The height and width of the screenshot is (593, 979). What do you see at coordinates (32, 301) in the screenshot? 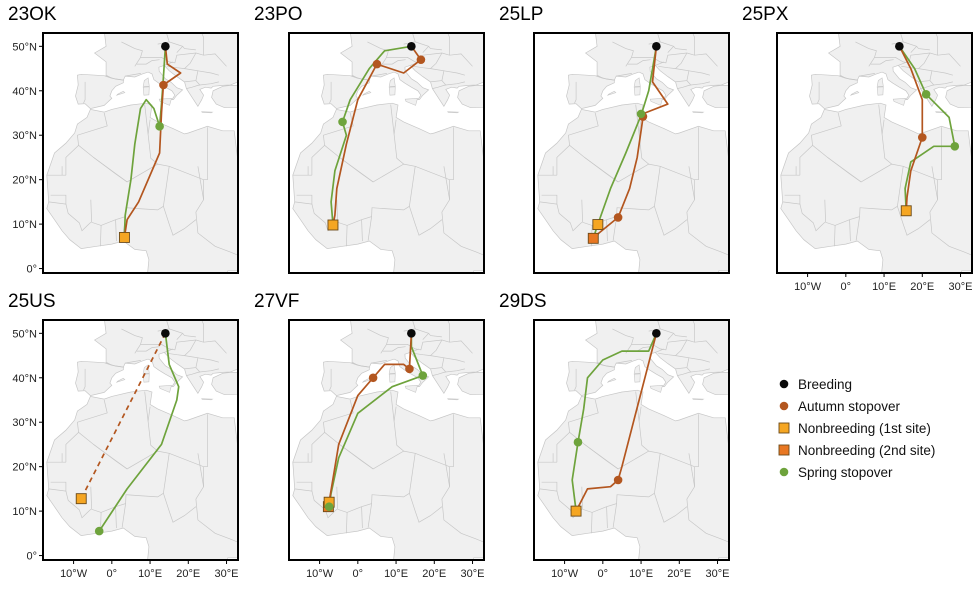
I see `panel-title: 25US` at bounding box center [32, 301].